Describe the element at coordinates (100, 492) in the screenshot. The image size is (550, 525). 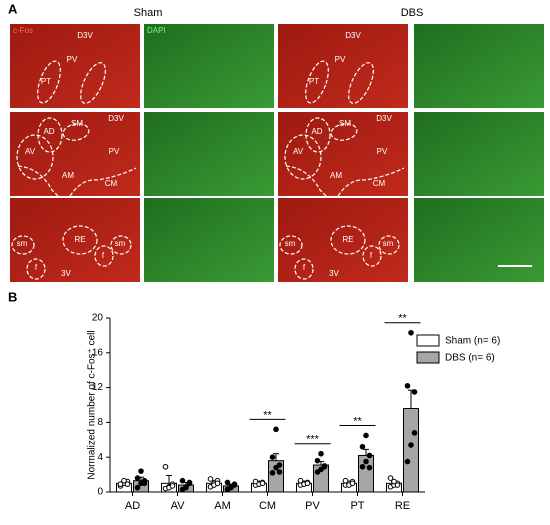
I see `y-tick-label: 0` at that location.